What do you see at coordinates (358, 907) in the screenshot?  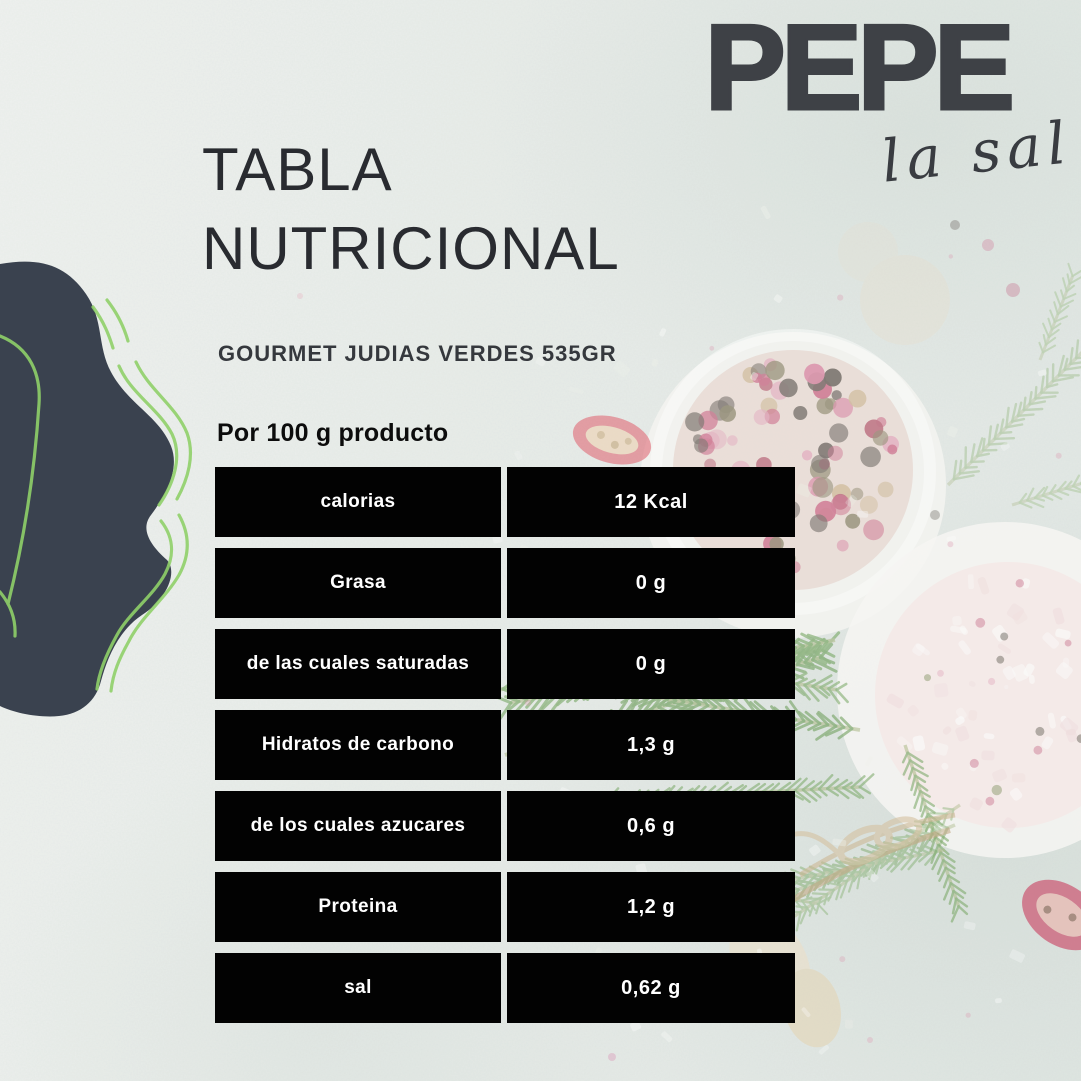 I see `nutrition-label-cell: Proteina` at bounding box center [358, 907].